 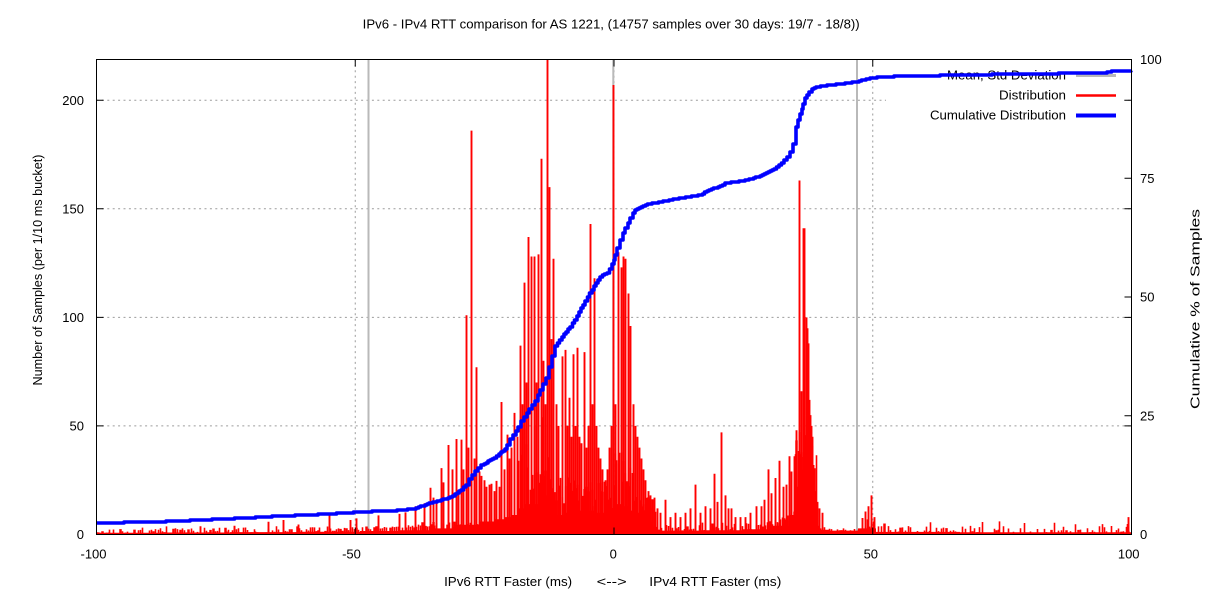 What do you see at coordinates (1147, 415) in the screenshot?
I see `svg-text: 25` at bounding box center [1147, 415].